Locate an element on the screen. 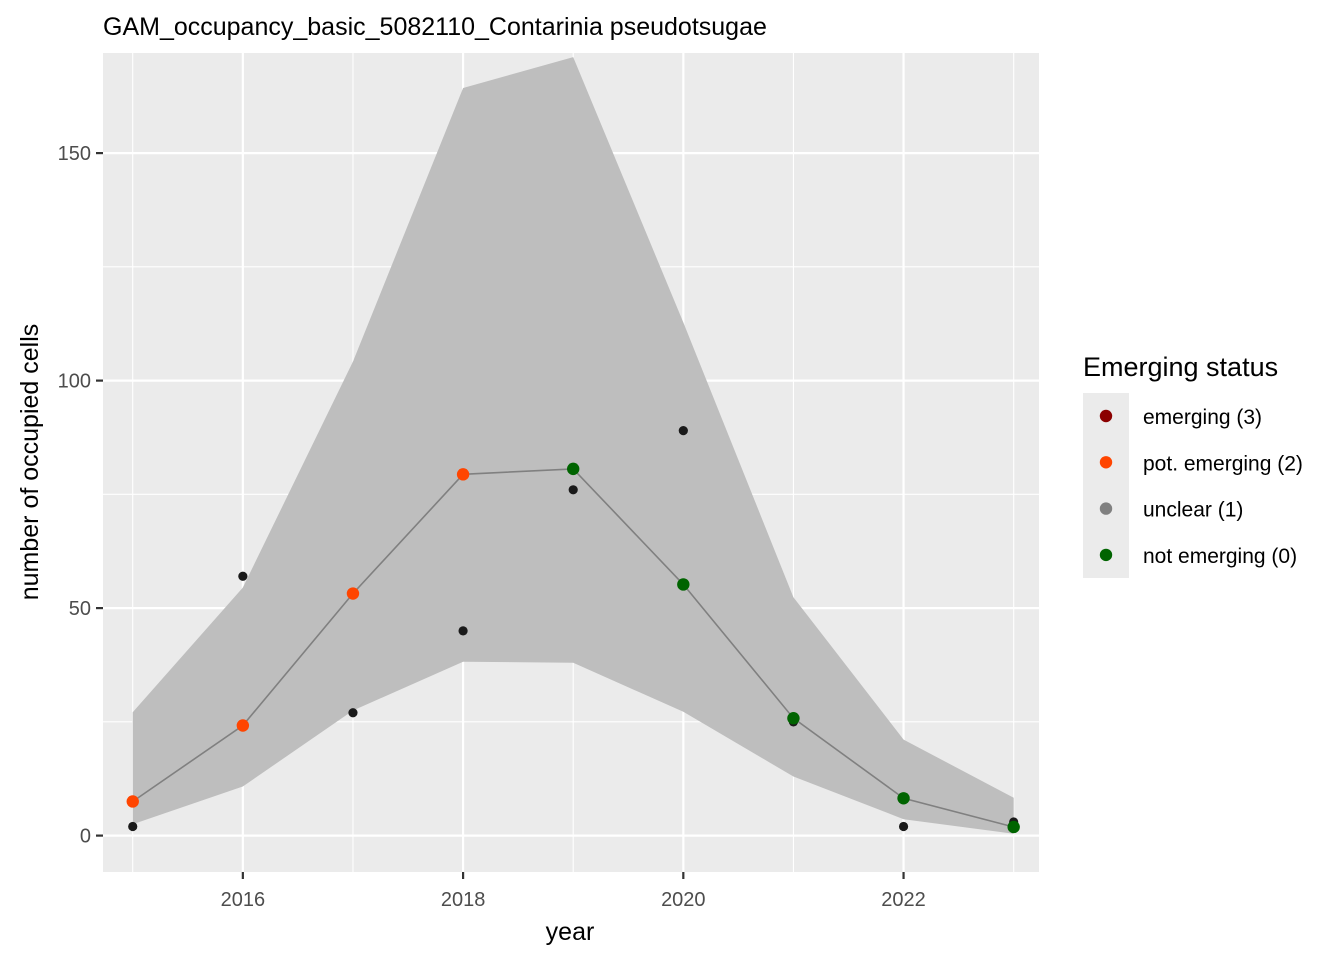 The image size is (1344, 960). legend-label: emerging (3) is located at coordinates (1202, 417).